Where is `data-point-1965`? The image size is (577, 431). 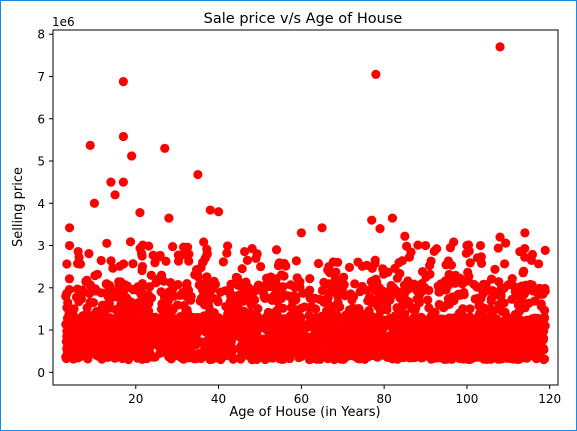 data-point-1965 is located at coordinates (444, 285).